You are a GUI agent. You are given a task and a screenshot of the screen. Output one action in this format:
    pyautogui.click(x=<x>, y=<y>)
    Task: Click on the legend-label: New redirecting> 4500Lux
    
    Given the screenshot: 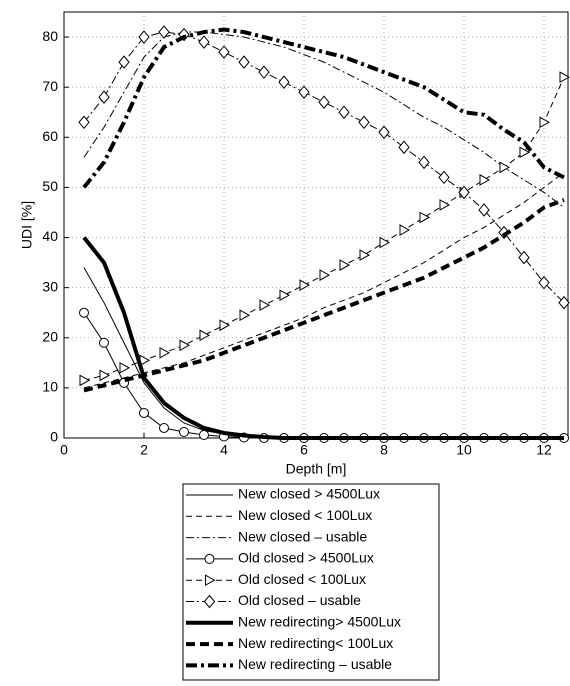 What is the action you would take?
    pyautogui.click(x=319, y=622)
    